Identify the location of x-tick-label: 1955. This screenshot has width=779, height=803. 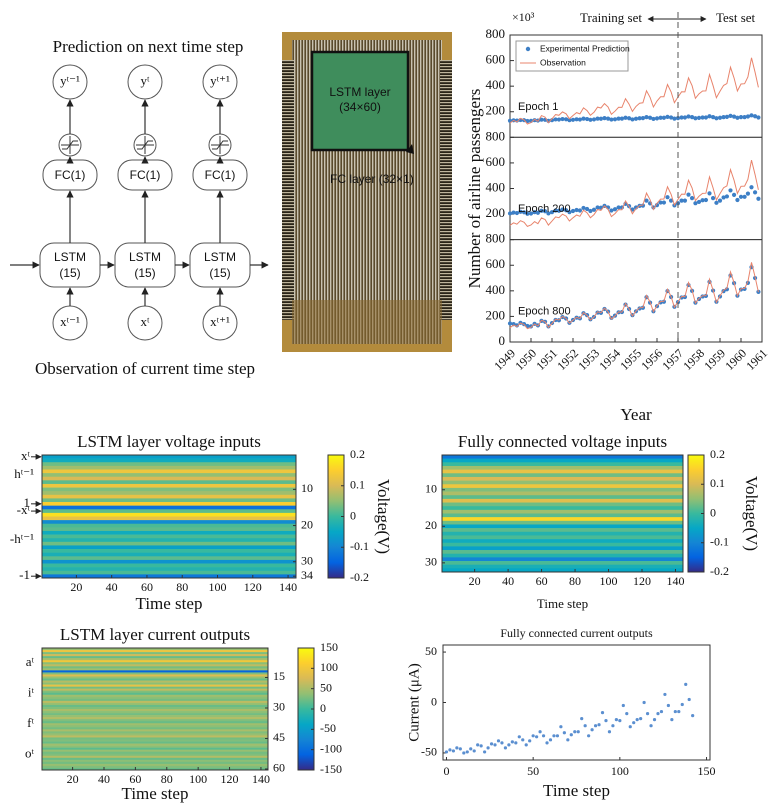
(630, 359).